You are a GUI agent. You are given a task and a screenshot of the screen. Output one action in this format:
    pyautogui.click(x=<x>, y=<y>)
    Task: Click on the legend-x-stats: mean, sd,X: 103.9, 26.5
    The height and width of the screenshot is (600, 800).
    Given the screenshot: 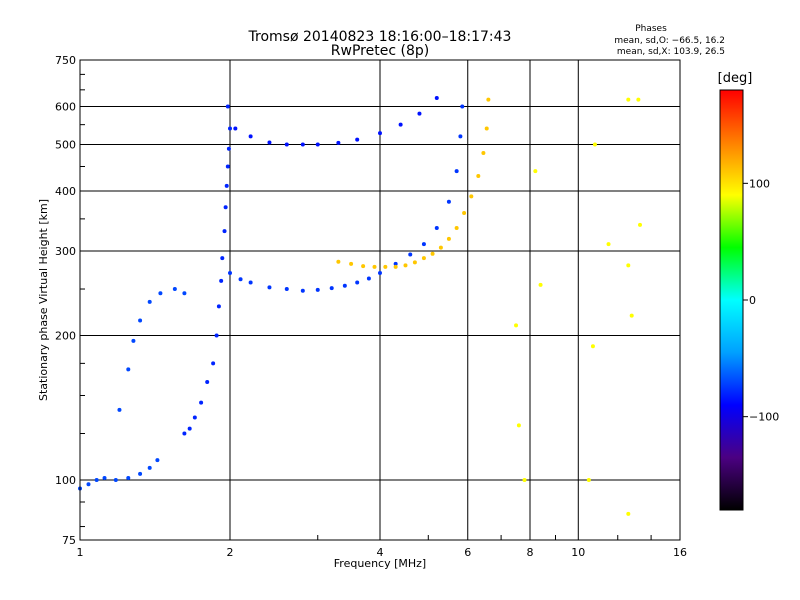 What is the action you would take?
    pyautogui.click(x=671, y=52)
    